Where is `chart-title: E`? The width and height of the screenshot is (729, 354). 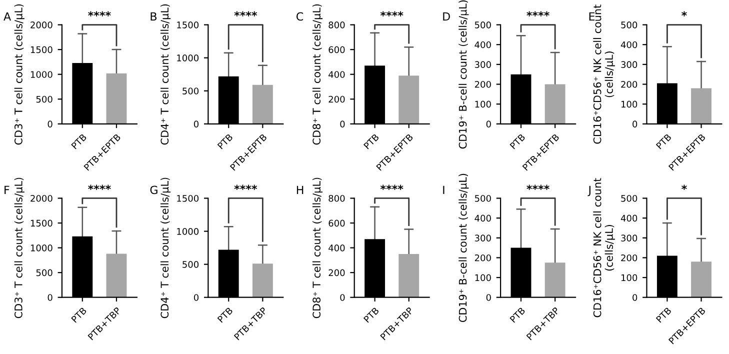
chart-title: E is located at coordinates (592, 16).